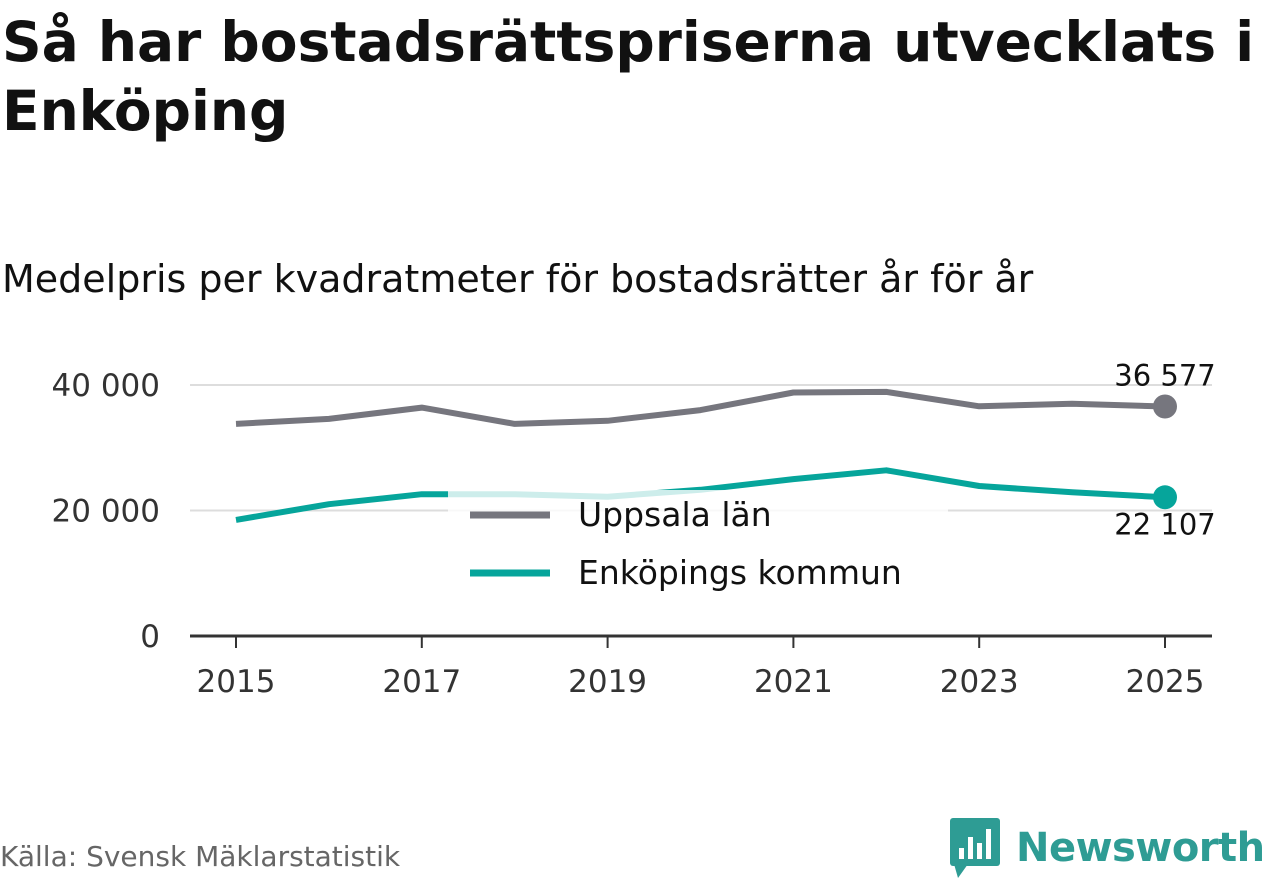 The width and height of the screenshot is (1262, 879). I want to click on legend-label: Enköpings kommun, so click(740, 572).